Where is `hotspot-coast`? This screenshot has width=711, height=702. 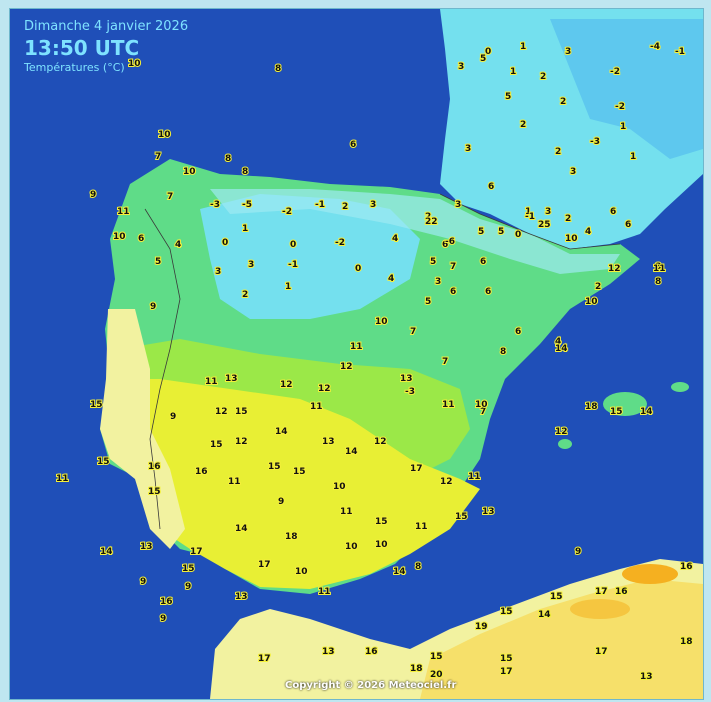
hotspot-coast is located at coordinates (600, 609).